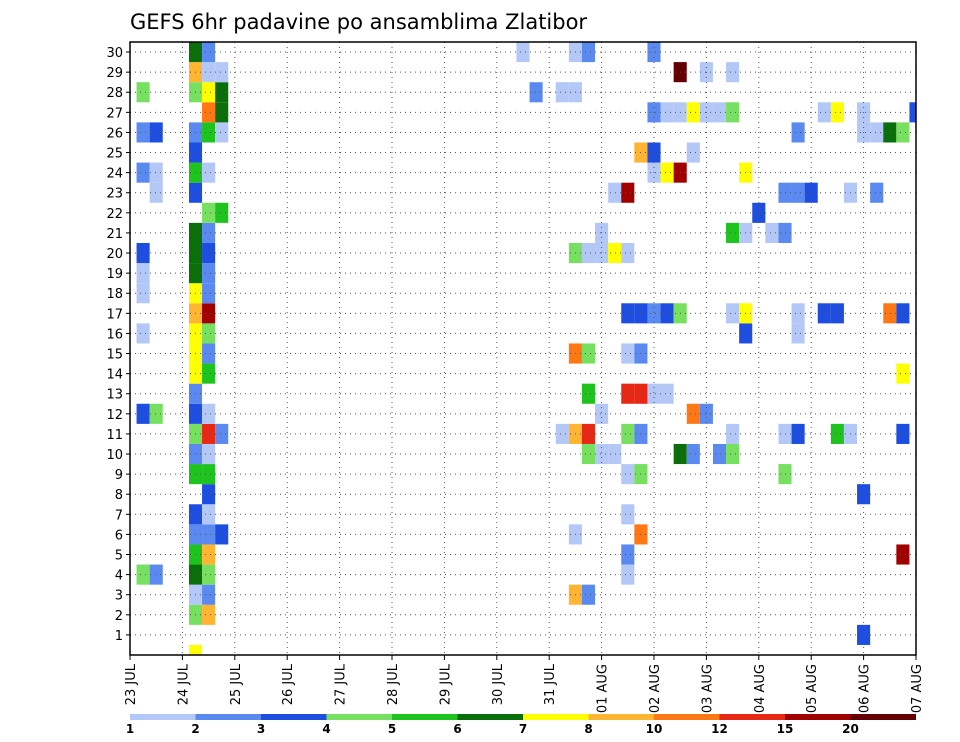  I want to click on y-tick-label: 8, so click(119, 495).